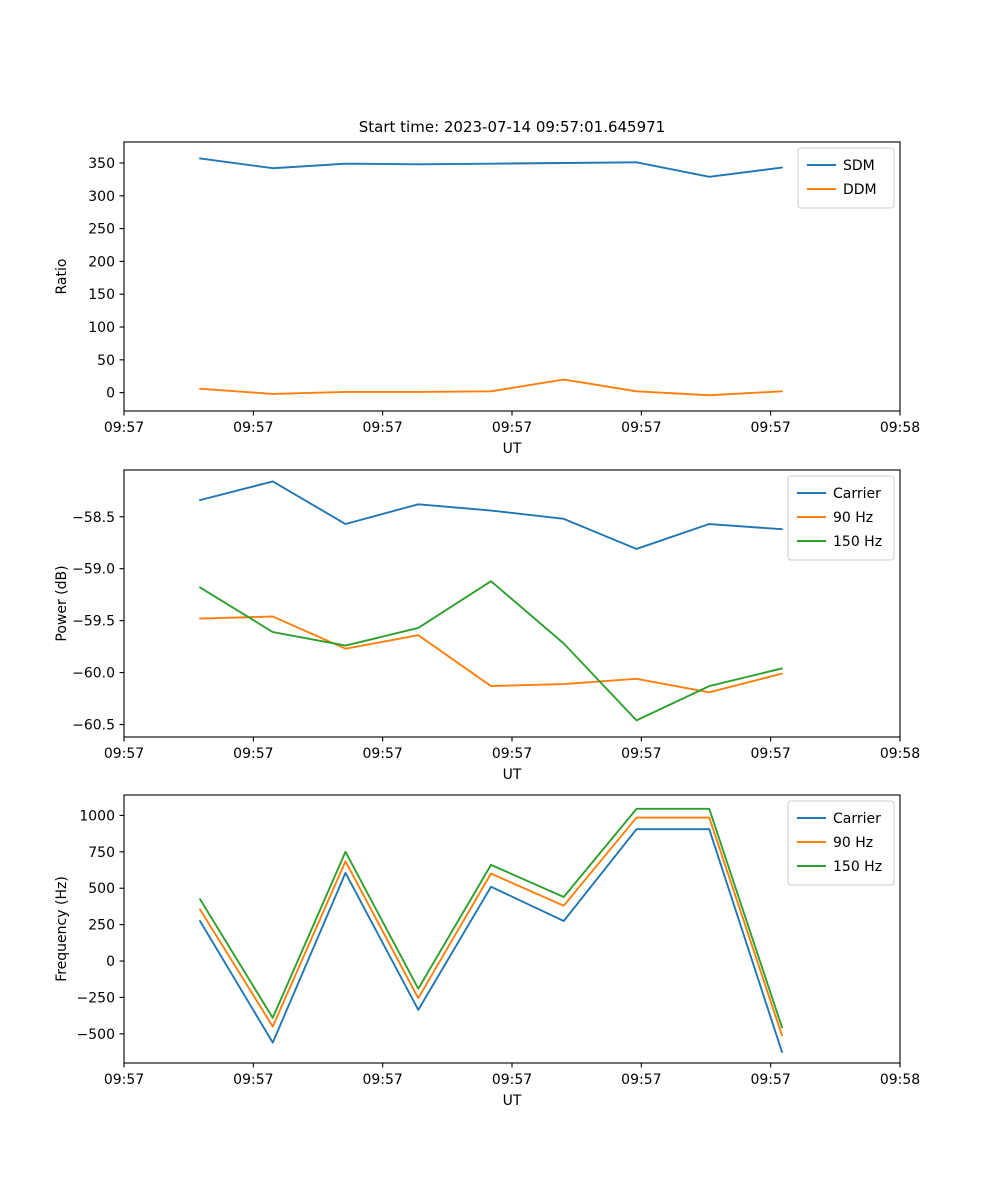 Image resolution: width=1000 pixels, height=1200 pixels. What do you see at coordinates (512, 127) in the screenshot?
I see `figure-title: Start time: 2023-07-14 09:57:01.645971` at bounding box center [512, 127].